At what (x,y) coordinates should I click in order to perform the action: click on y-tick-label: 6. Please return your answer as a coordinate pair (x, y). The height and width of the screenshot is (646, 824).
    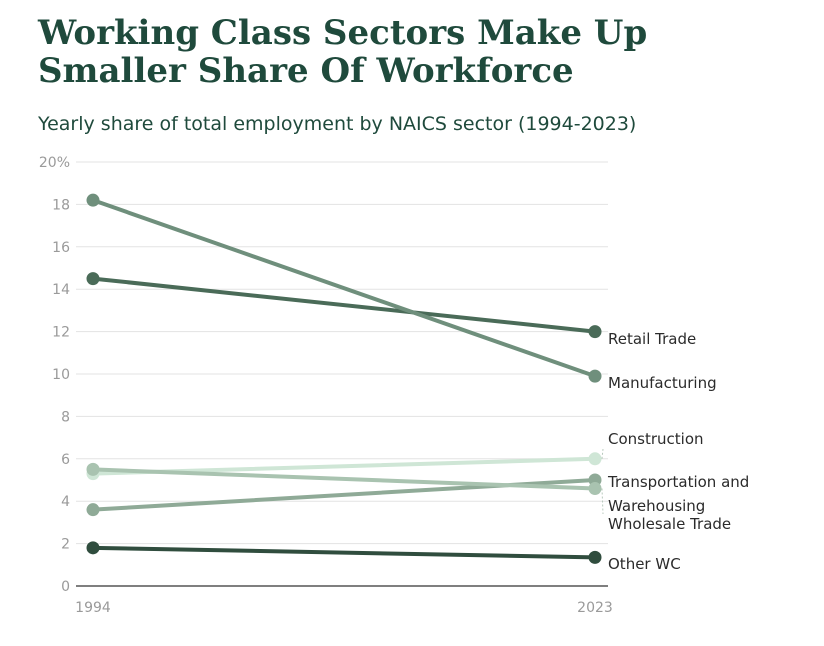
    Looking at the image, I should click on (65, 460).